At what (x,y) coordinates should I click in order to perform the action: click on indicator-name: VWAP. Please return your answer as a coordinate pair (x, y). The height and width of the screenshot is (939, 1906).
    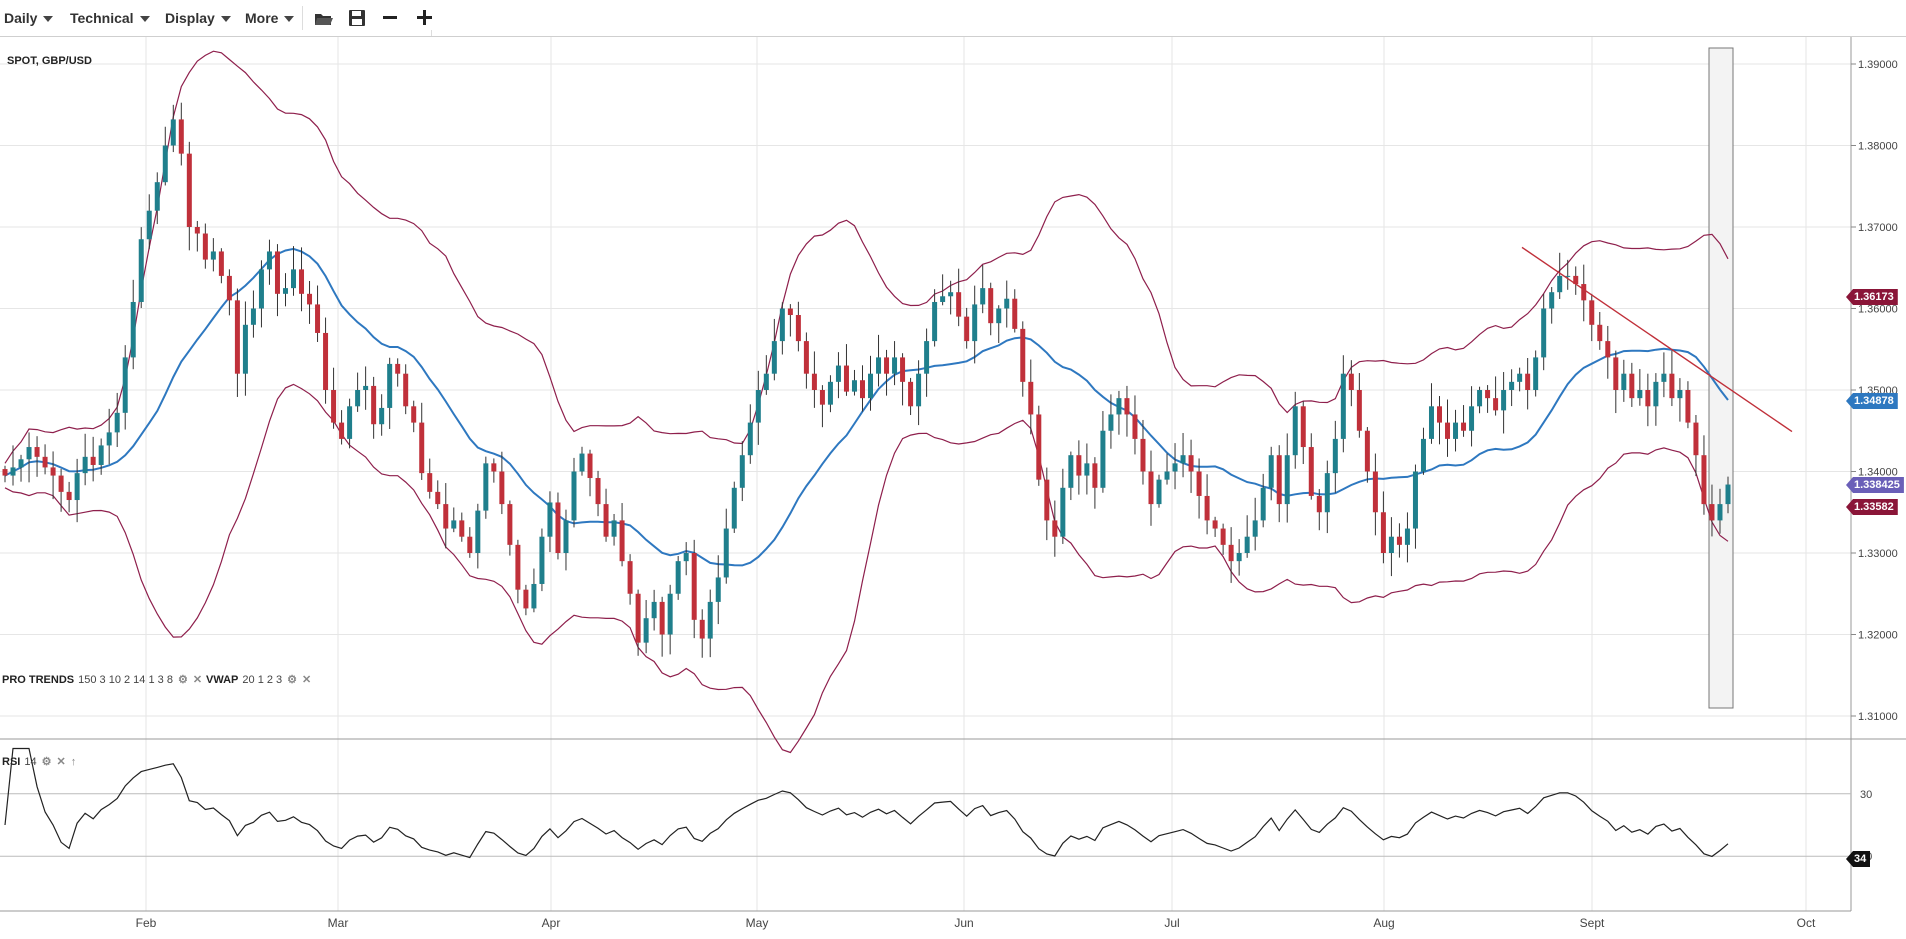
    Looking at the image, I should click on (222, 680).